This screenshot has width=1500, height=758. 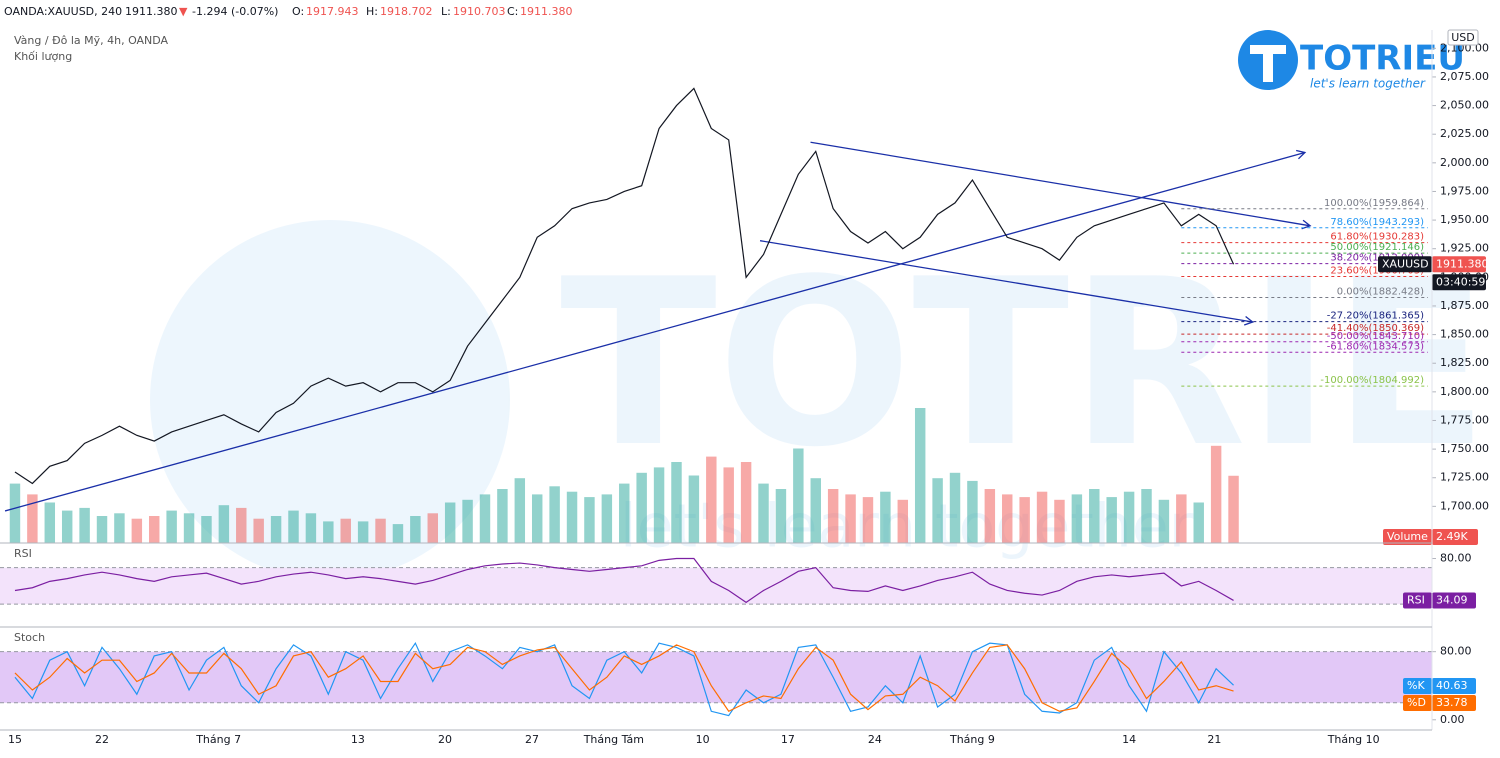 I want to click on fib-label: 61.80%(1930.283), so click(x=1377, y=237).